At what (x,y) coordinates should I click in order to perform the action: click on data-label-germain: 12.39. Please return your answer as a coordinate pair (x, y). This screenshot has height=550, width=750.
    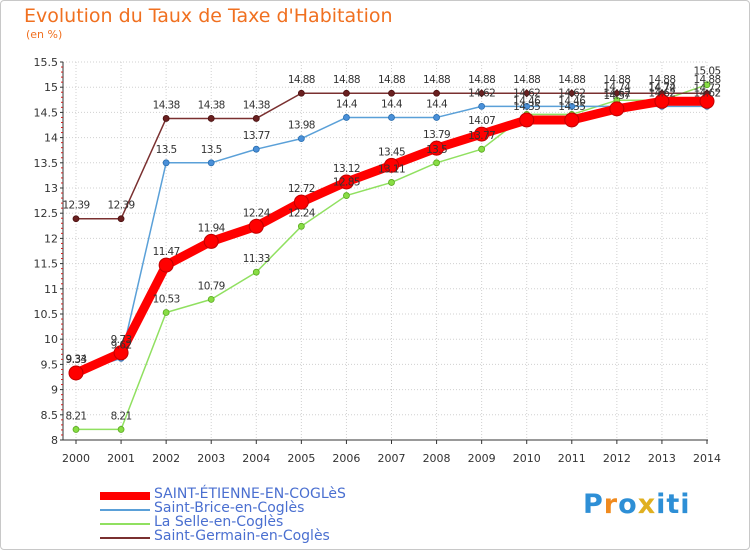
    Looking at the image, I should click on (75, 206).